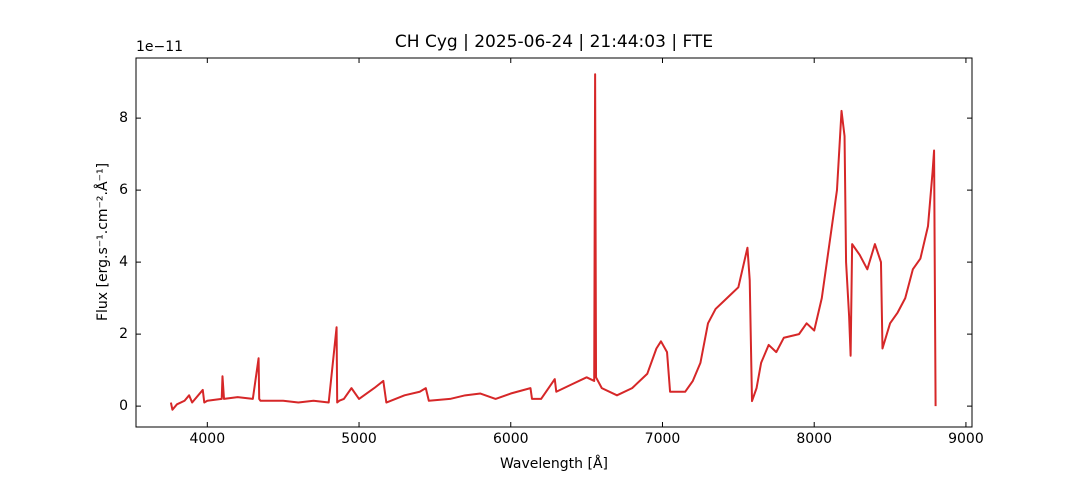 This screenshot has width=1080, height=480. I want to click on x-tick-label: 7000, so click(663, 439).